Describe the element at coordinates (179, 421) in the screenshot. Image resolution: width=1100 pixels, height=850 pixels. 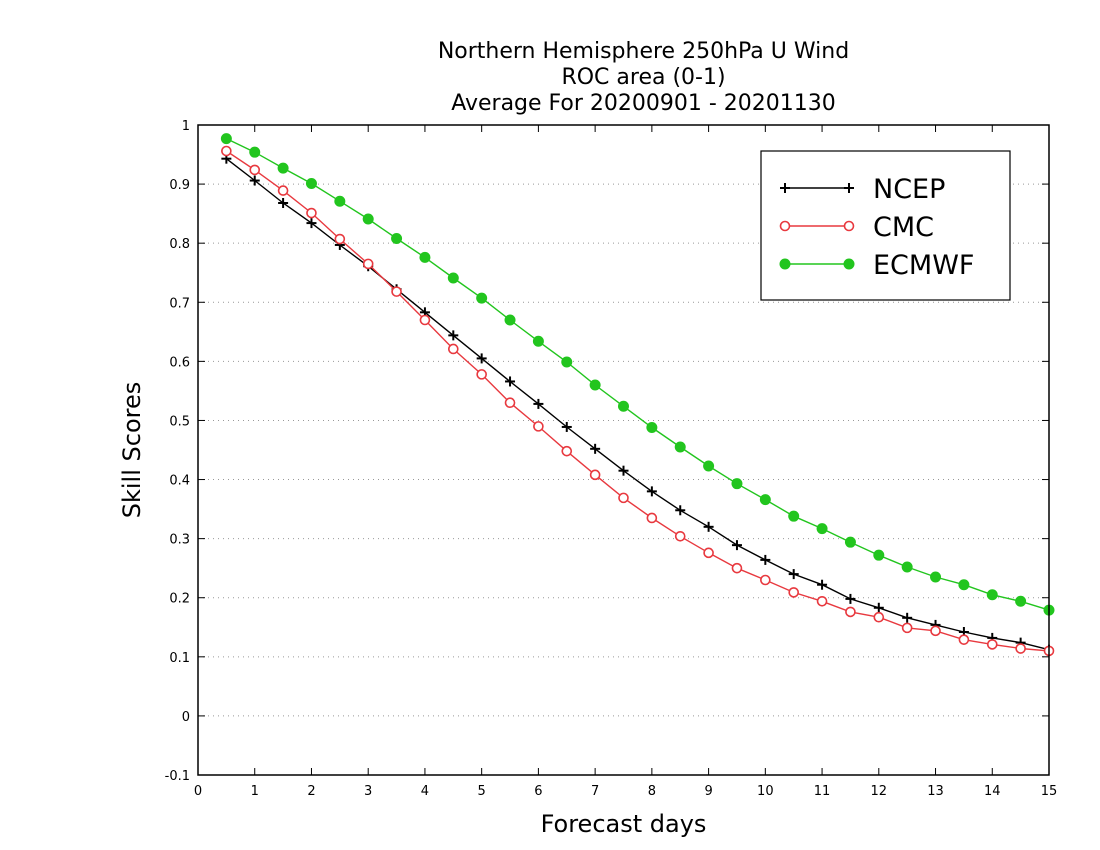
I see `y-tick-label: 0.5` at that location.